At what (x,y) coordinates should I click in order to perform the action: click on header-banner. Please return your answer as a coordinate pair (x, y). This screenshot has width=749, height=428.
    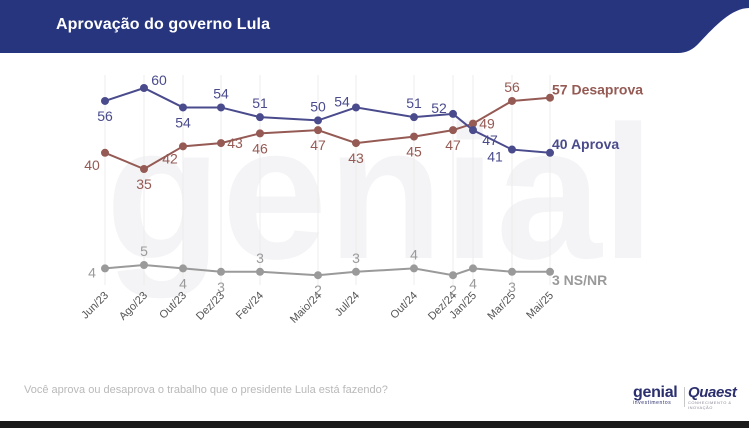
    Looking at the image, I should click on (374, 26).